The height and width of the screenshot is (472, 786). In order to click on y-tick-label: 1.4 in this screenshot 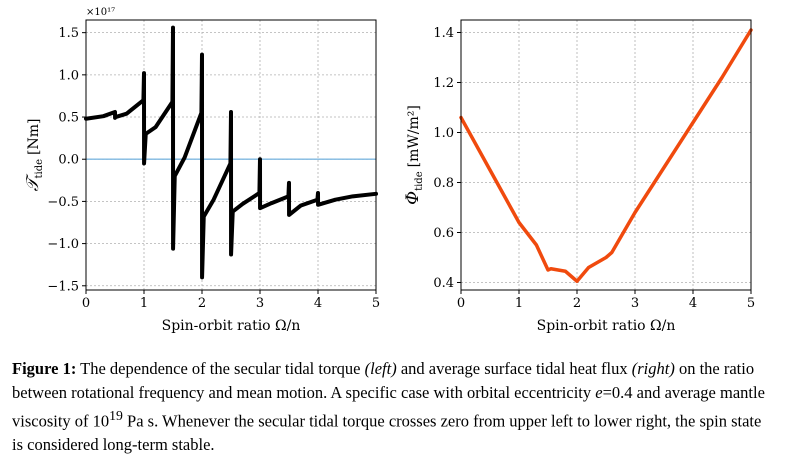, I will do `click(443, 33)`.